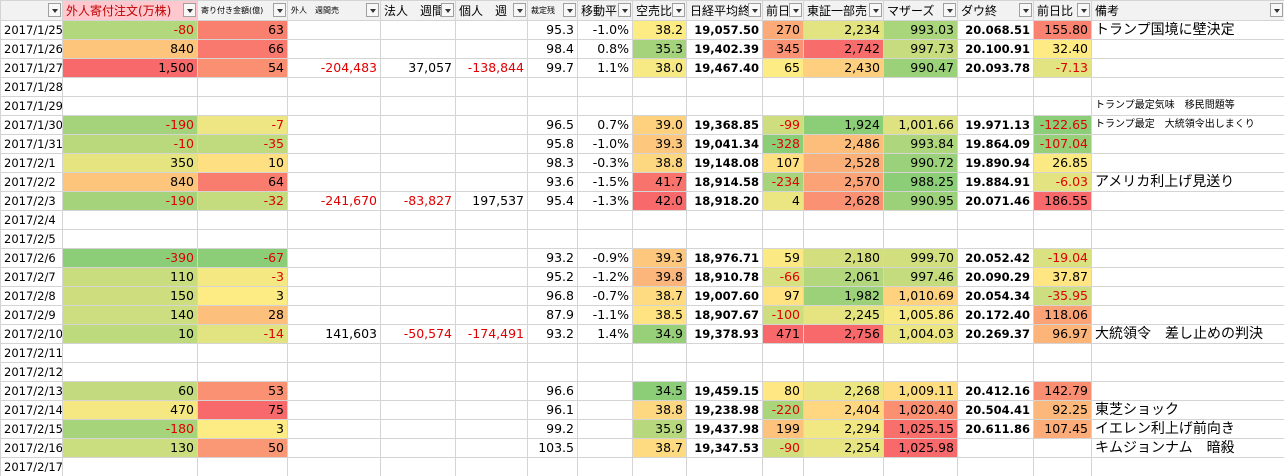  I want to click on cell: -19.04, so click(1062, 258).